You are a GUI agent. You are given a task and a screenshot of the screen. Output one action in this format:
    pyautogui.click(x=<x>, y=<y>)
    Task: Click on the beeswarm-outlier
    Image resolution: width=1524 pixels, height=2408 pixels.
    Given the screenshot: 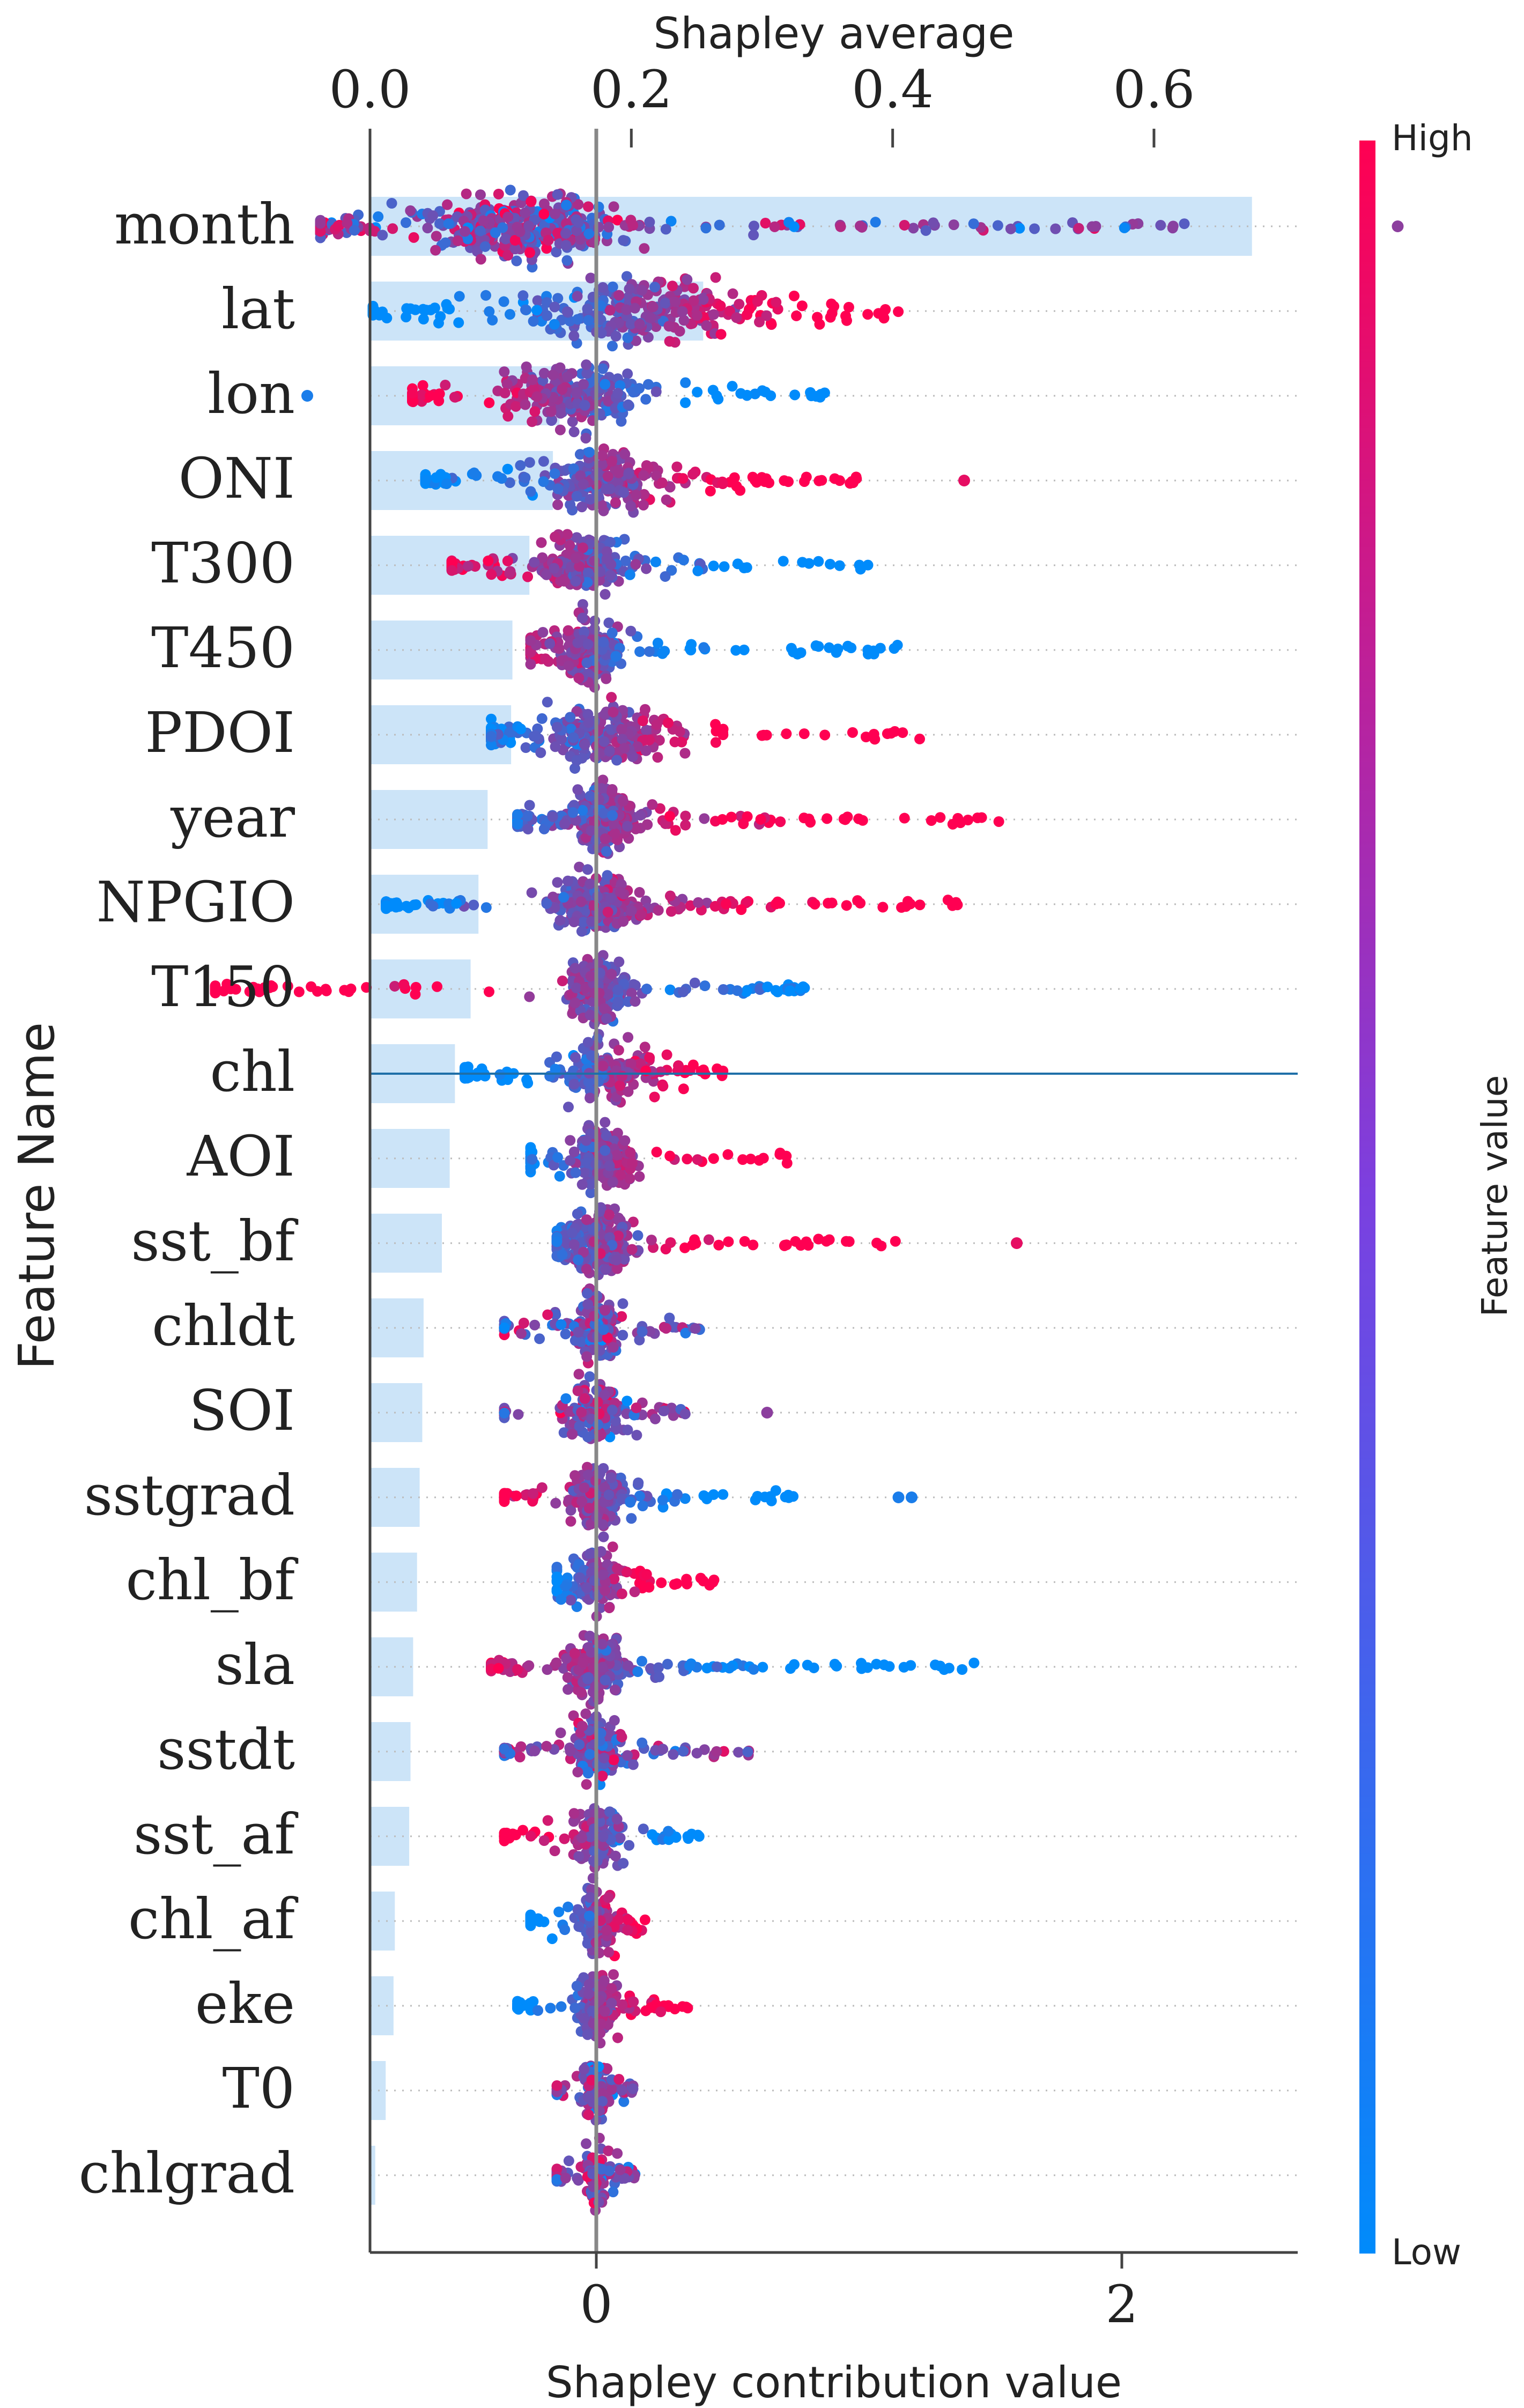 What is the action you would take?
    pyautogui.click(x=1017, y=1243)
    